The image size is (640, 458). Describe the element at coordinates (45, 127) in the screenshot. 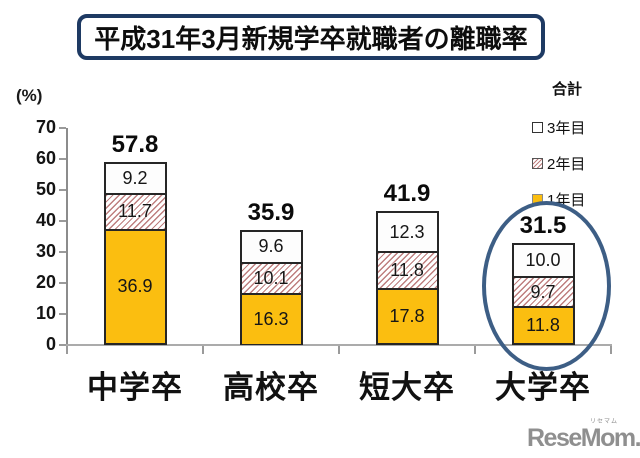

I see `y-tick-label: 70` at that location.